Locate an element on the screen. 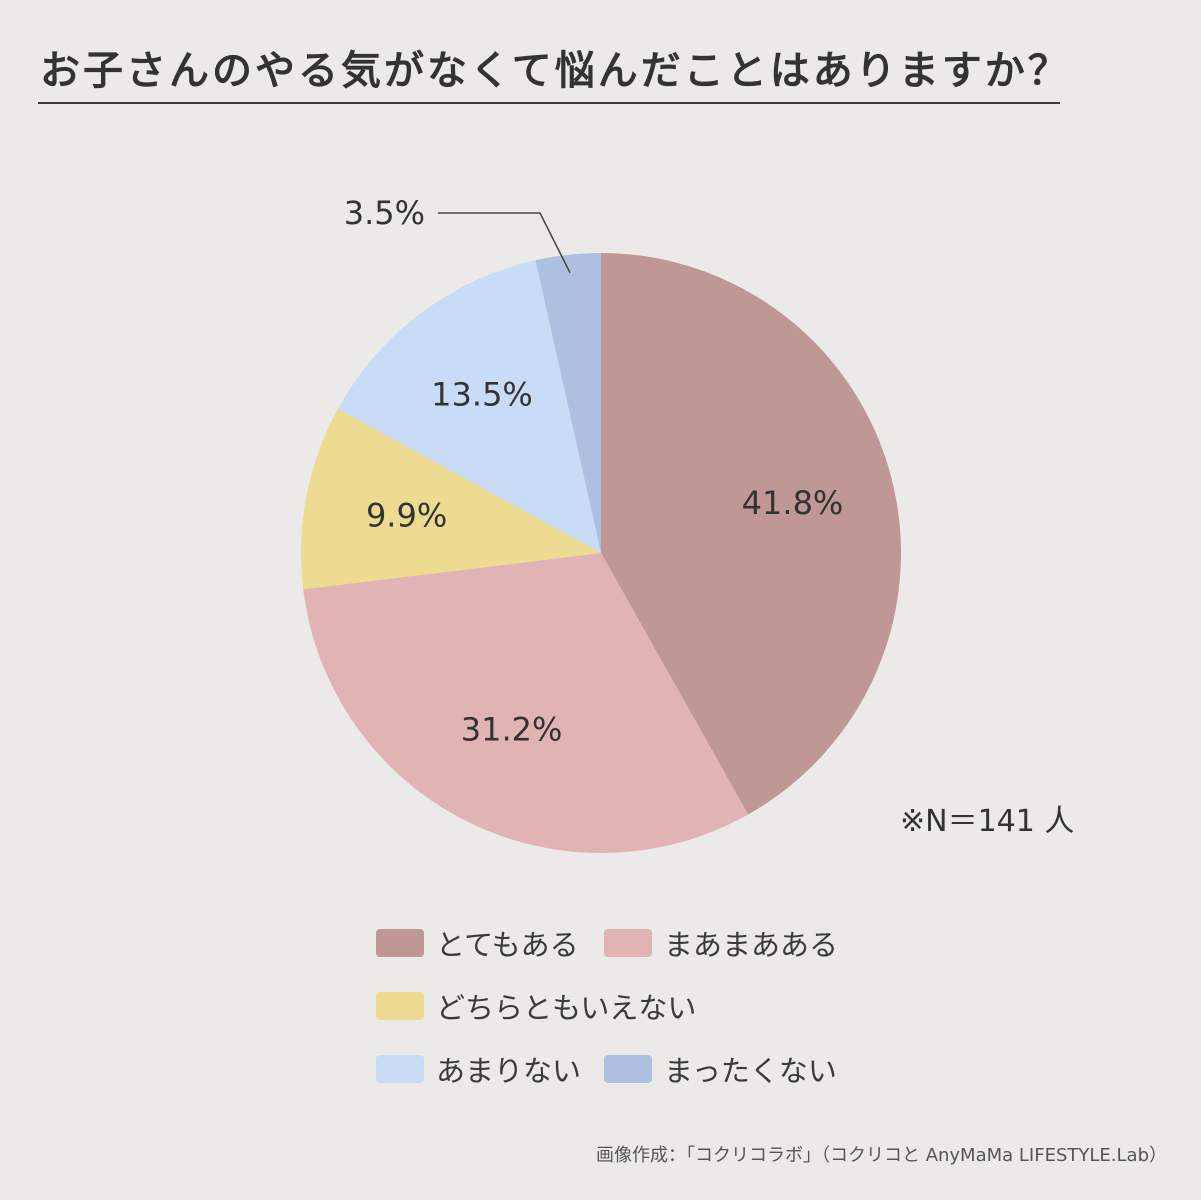 Image resolution: width=1201 pixels, height=1200 pixels. label-totemo-aru: 41.8% is located at coordinates (793, 503).